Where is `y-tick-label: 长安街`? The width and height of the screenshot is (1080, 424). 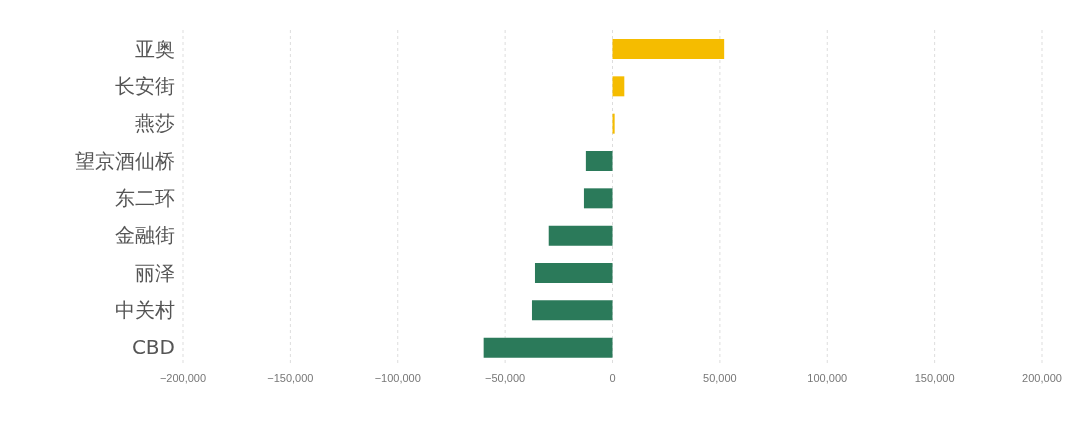
y-tick-label: 长安街 is located at coordinates (145, 86).